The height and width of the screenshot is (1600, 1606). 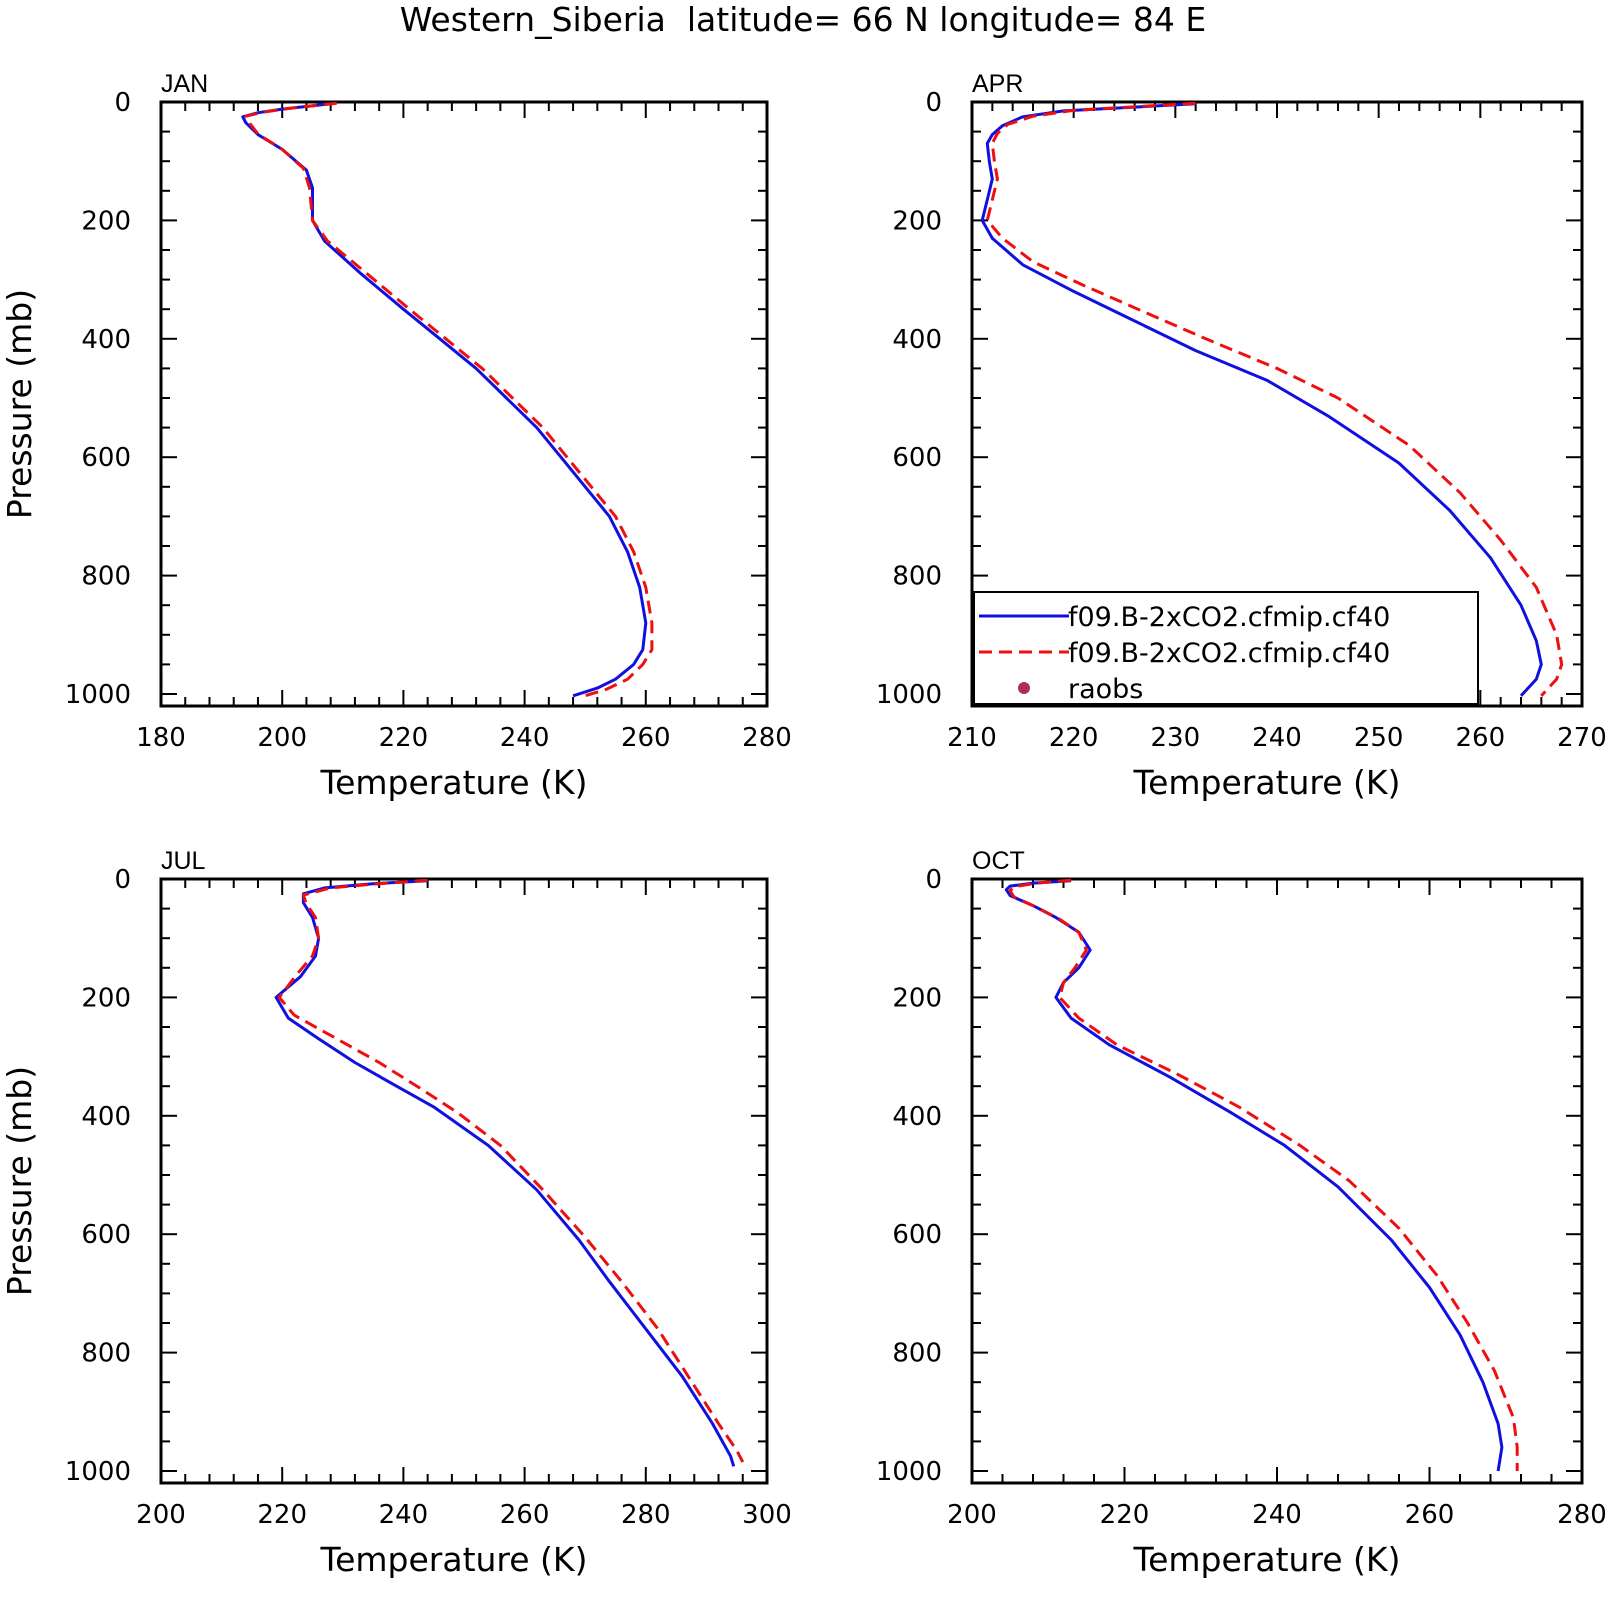 I want to click on x-tick-label: 180, so click(x=161, y=738).